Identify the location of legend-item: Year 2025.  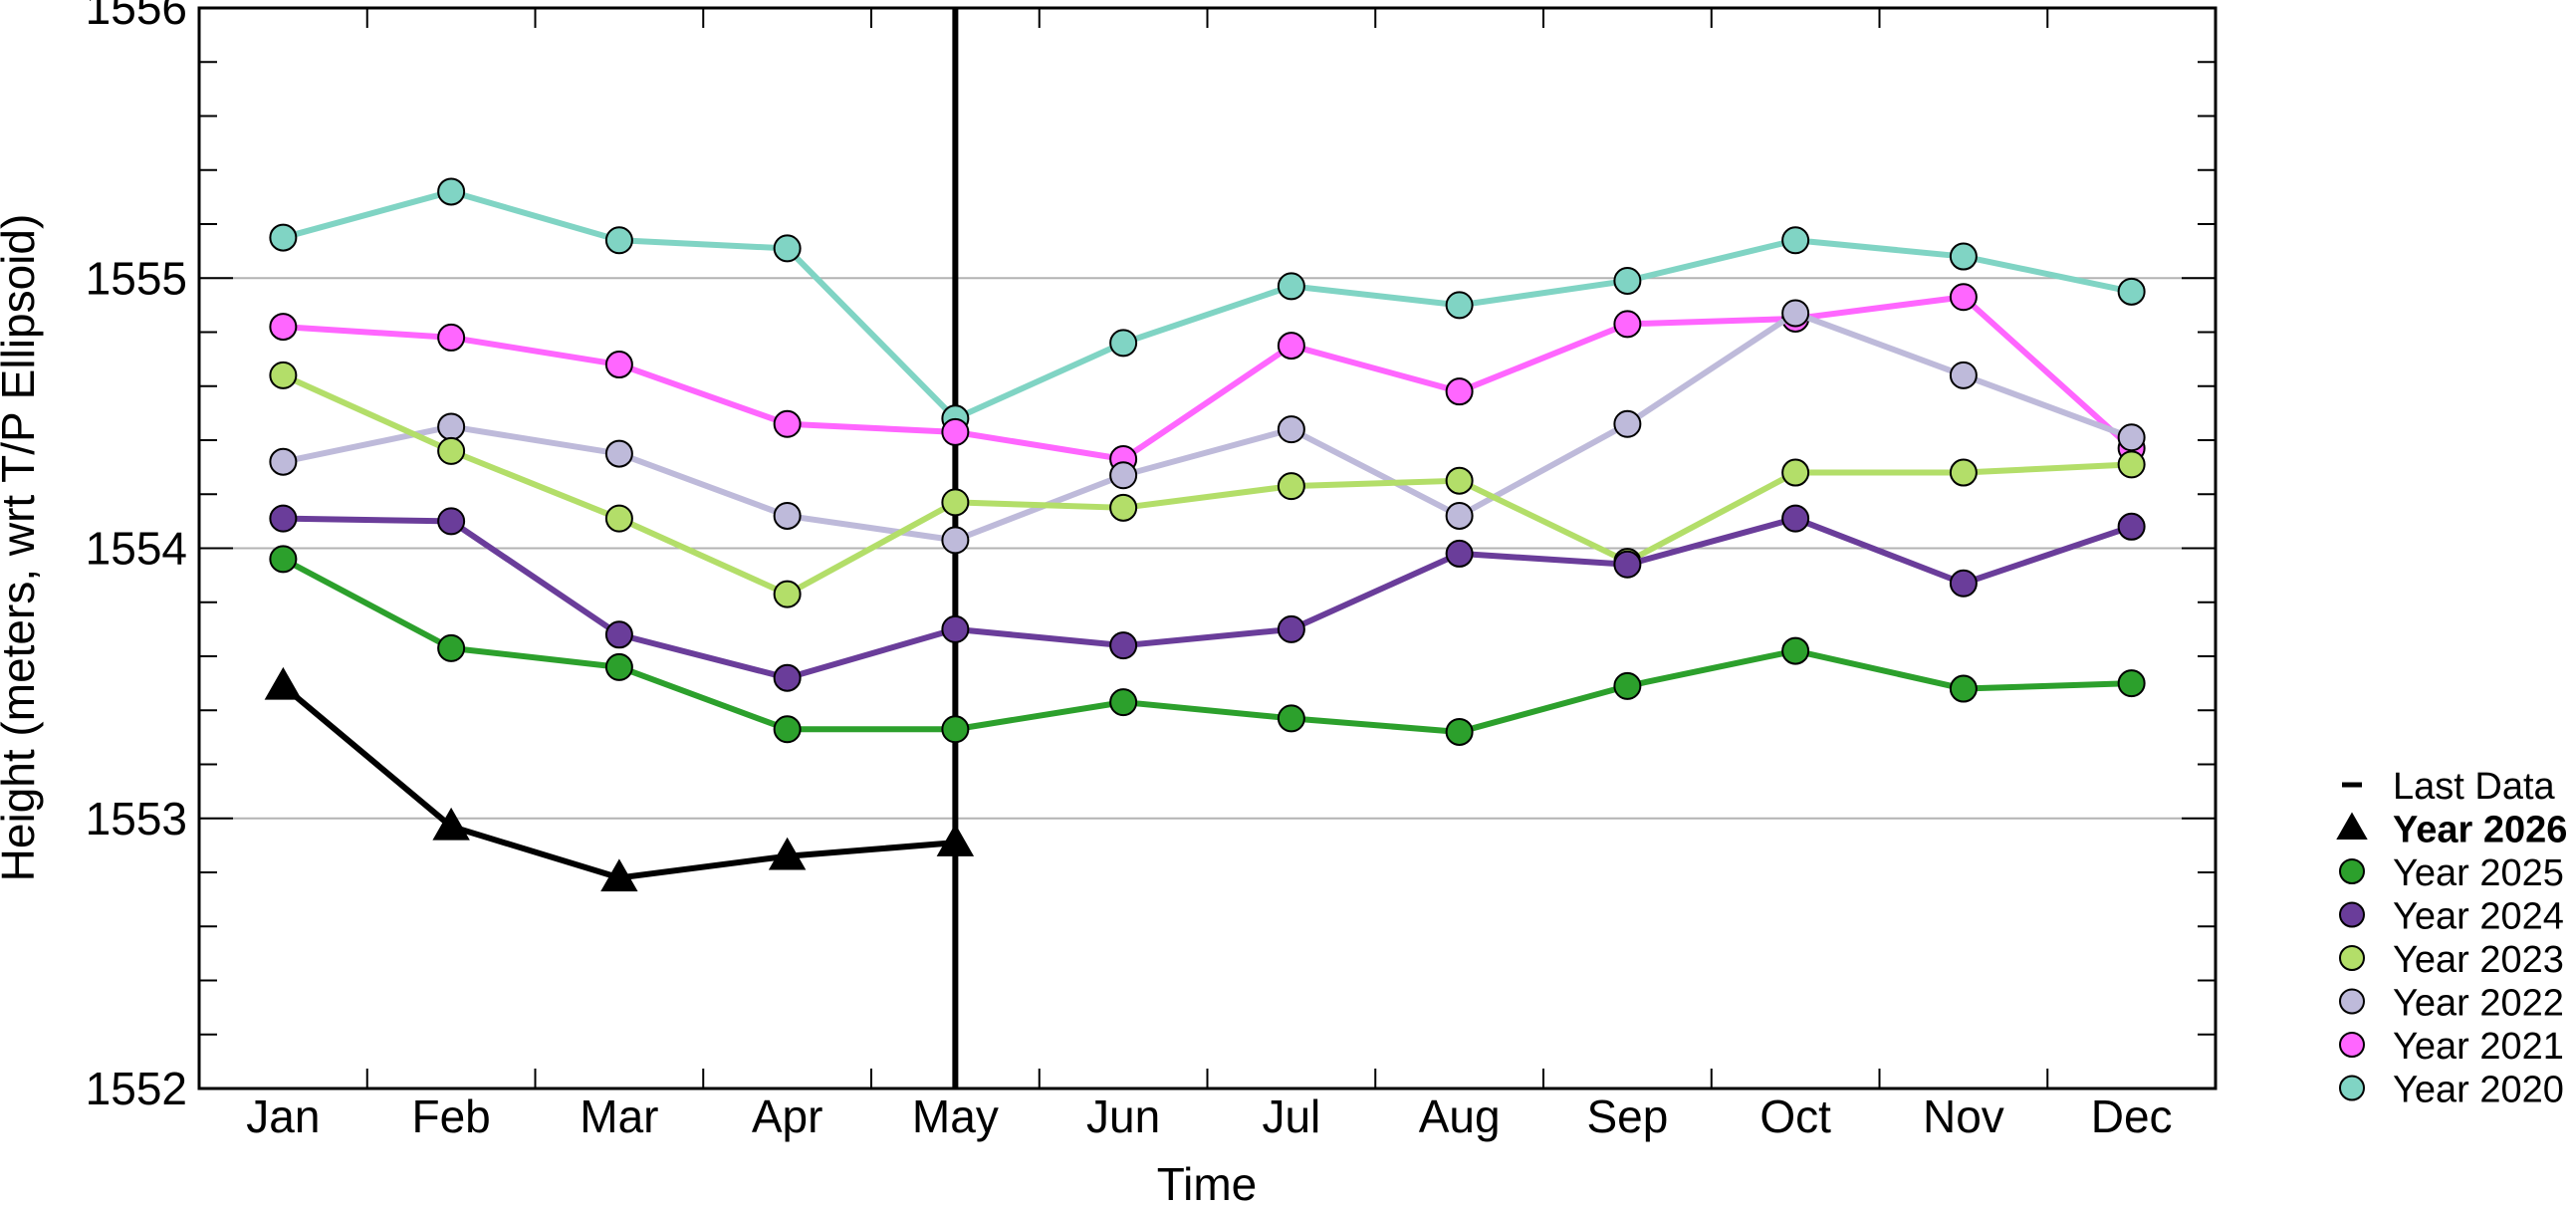
(2451, 873).